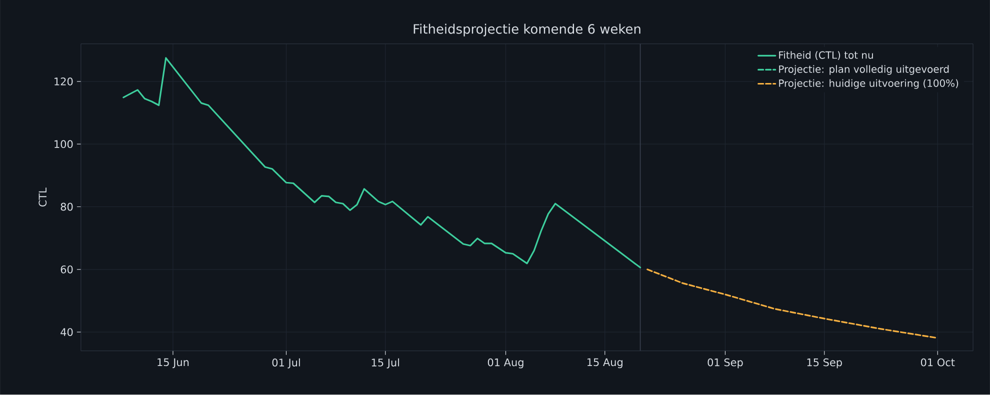 The width and height of the screenshot is (990, 395). What do you see at coordinates (824, 363) in the screenshot?
I see `x-tick-label: 15 Sep` at bounding box center [824, 363].